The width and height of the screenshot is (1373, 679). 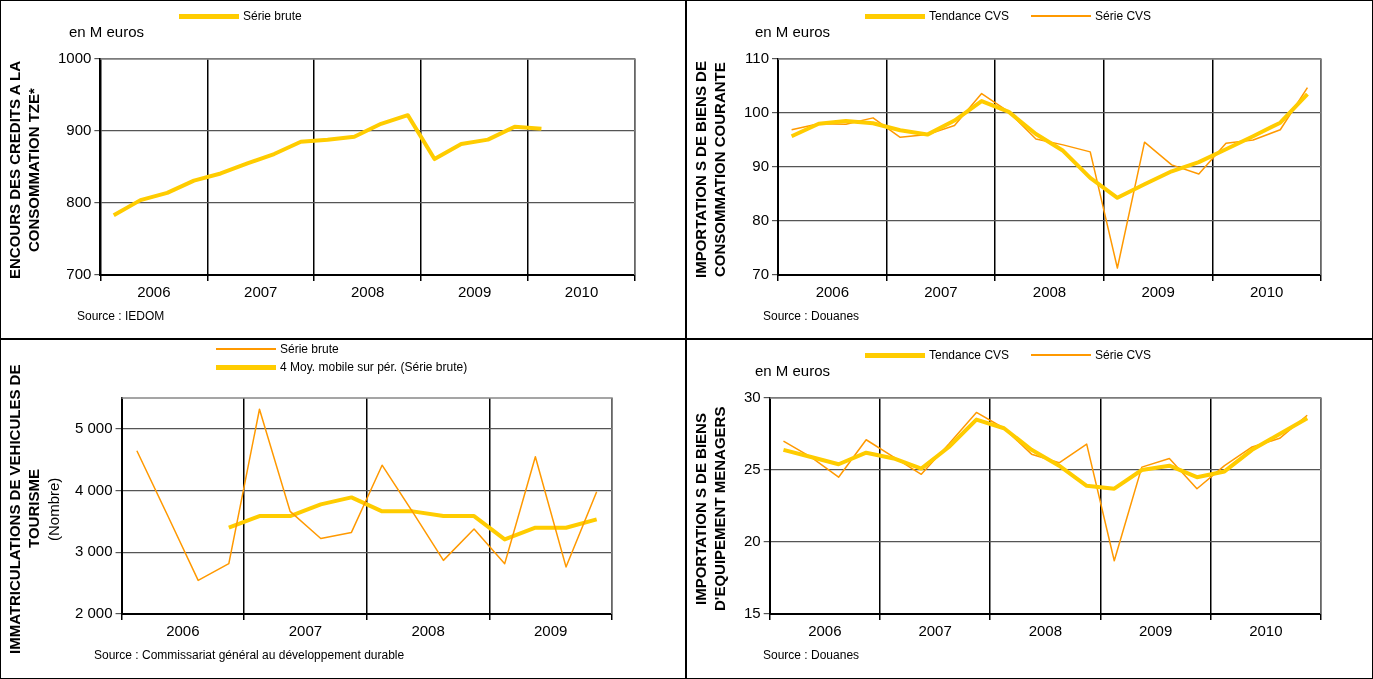 I want to click on text: IMPORTATION S DE BIENS DE CONSOMMATION COURANTE, so click(x=710, y=170).